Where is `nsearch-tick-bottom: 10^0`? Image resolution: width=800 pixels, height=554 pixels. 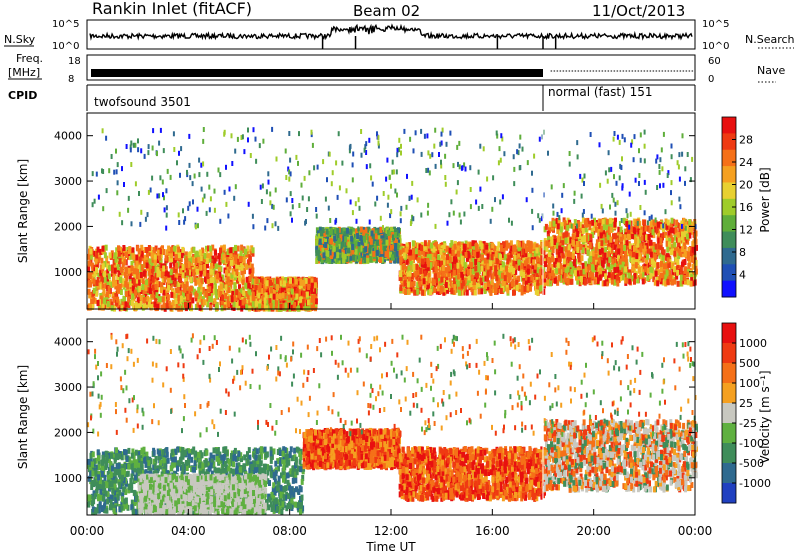 nsearch-tick-bottom: 10^0 is located at coordinates (715, 46).